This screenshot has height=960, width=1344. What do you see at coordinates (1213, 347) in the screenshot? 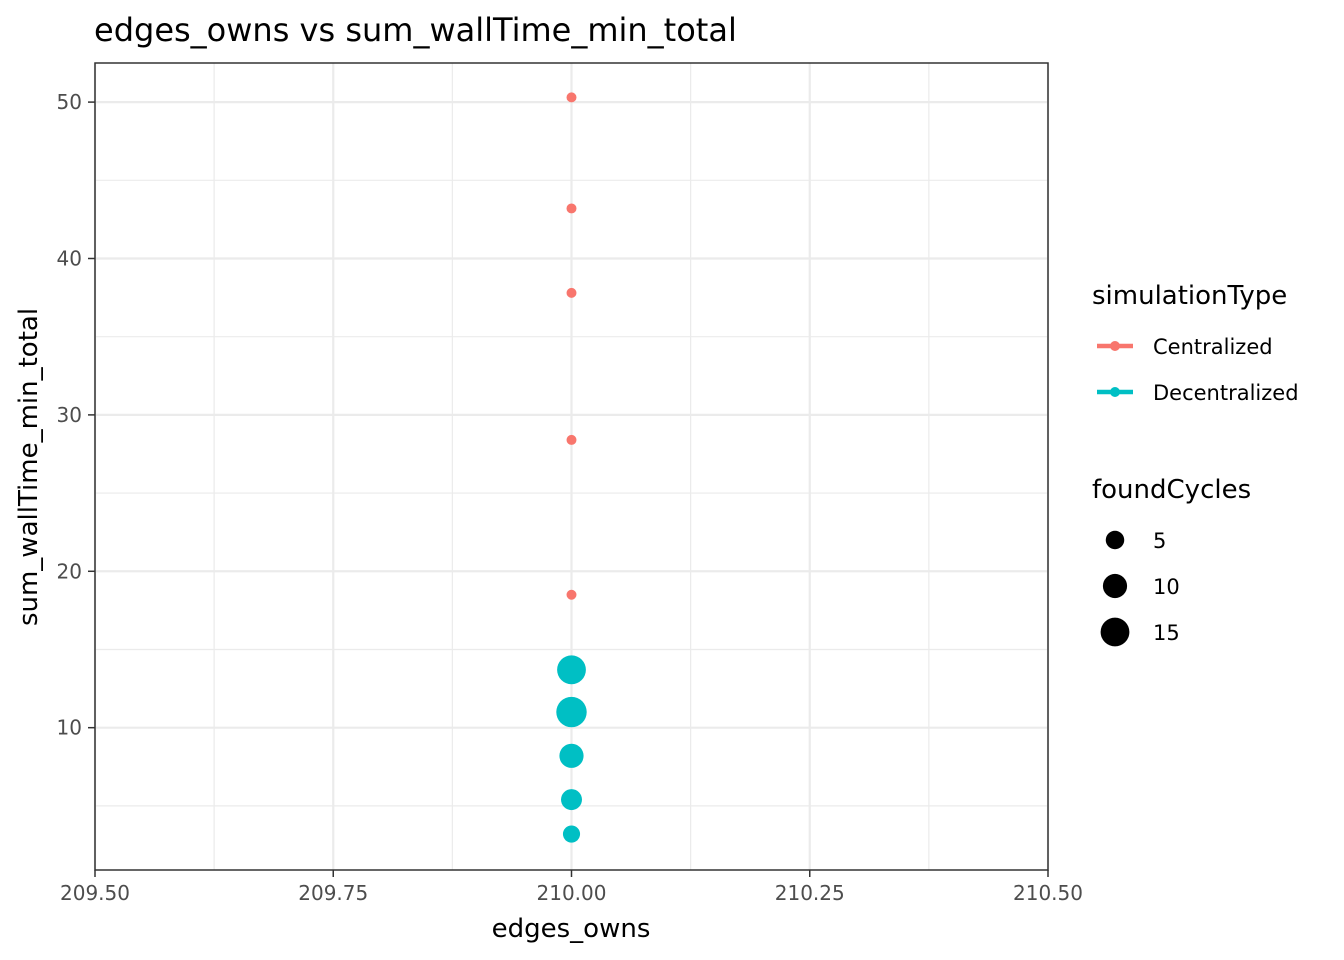
I see `legend-label: Centralized` at bounding box center [1213, 347].